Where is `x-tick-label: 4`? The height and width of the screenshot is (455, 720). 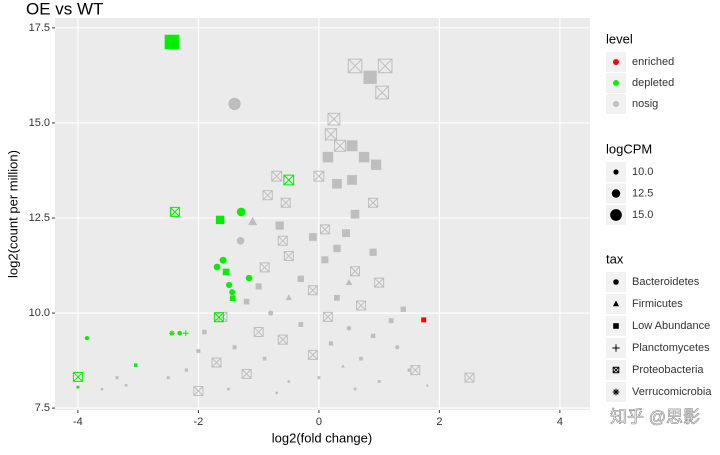 x-tick-label: 4 is located at coordinates (560, 422).